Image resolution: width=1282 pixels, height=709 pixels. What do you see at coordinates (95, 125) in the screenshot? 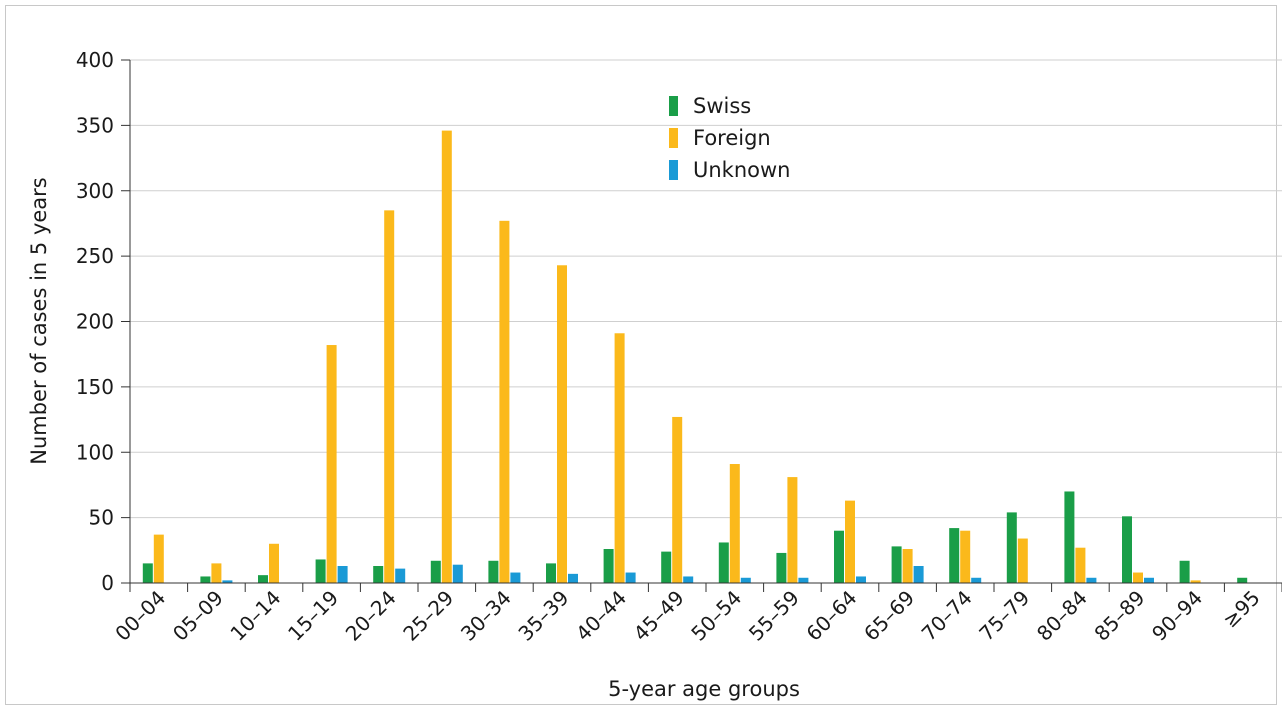
I see `y-tick-label: 350` at bounding box center [95, 125].